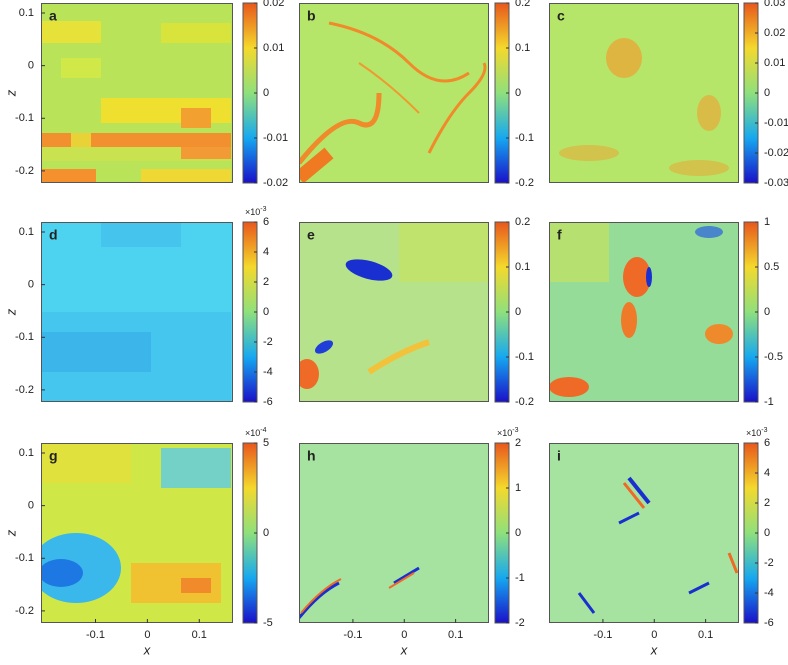 This screenshot has width=788, height=665. What do you see at coordinates (124, 93) in the screenshot?
I see `panel: a 0.1 0 -0.1 -0.2` at bounding box center [124, 93].